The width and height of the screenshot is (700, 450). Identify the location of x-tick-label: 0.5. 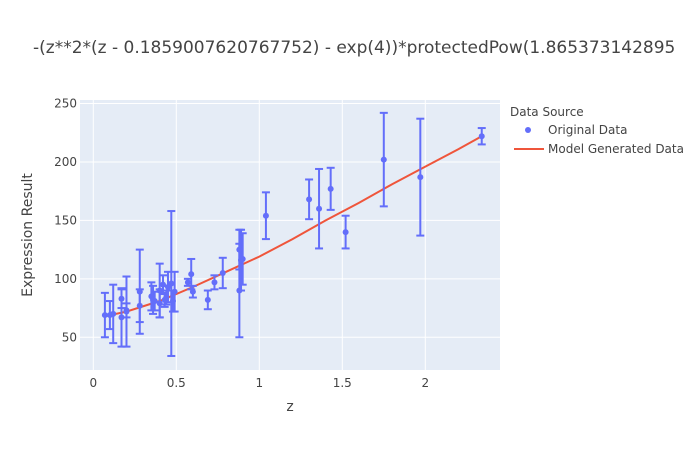
(176, 383).